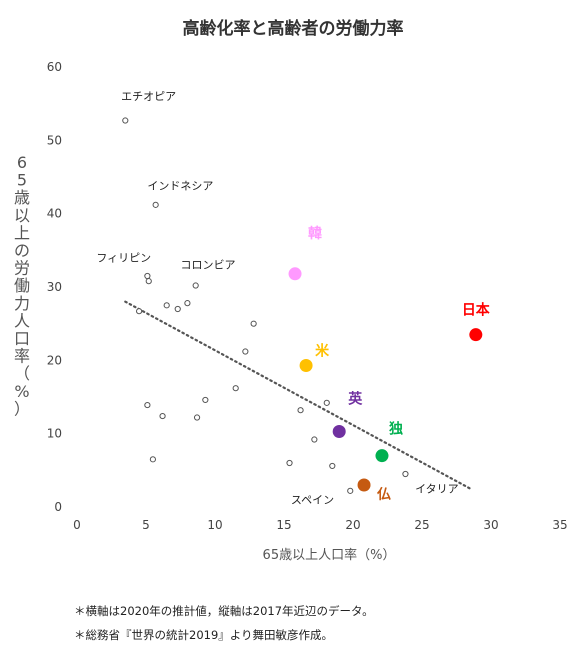 The height and width of the screenshot is (659, 586). I want to click on highlight-label: 英, so click(355, 398).